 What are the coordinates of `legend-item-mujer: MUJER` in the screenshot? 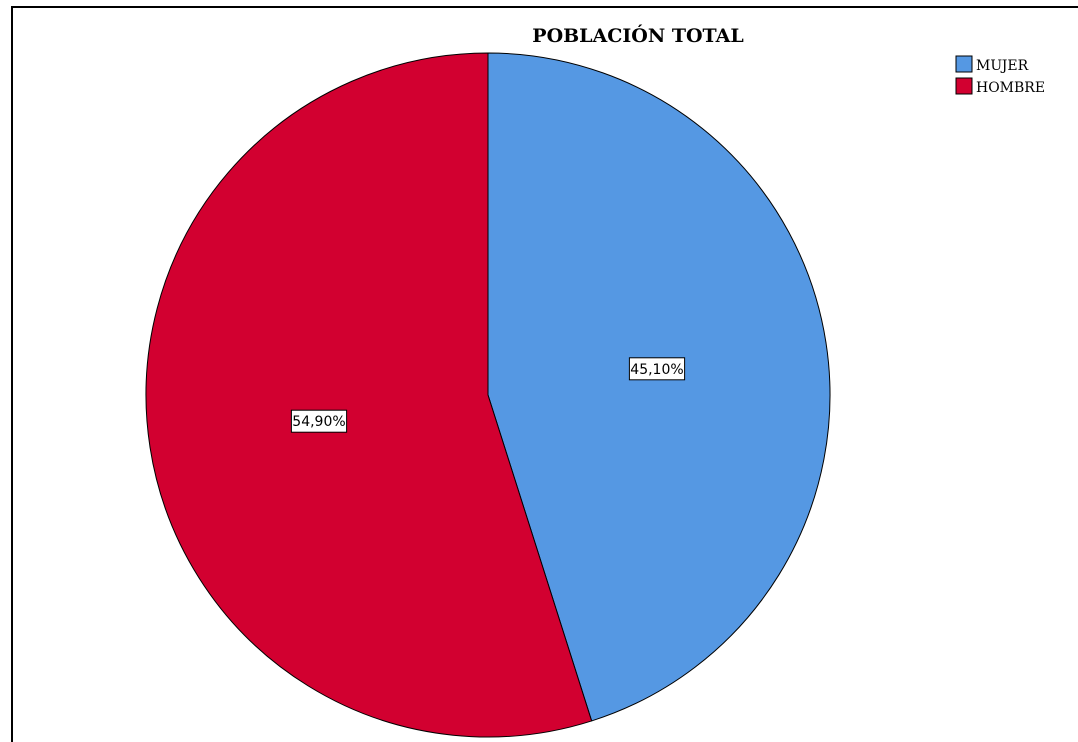 It's located at (992, 64).